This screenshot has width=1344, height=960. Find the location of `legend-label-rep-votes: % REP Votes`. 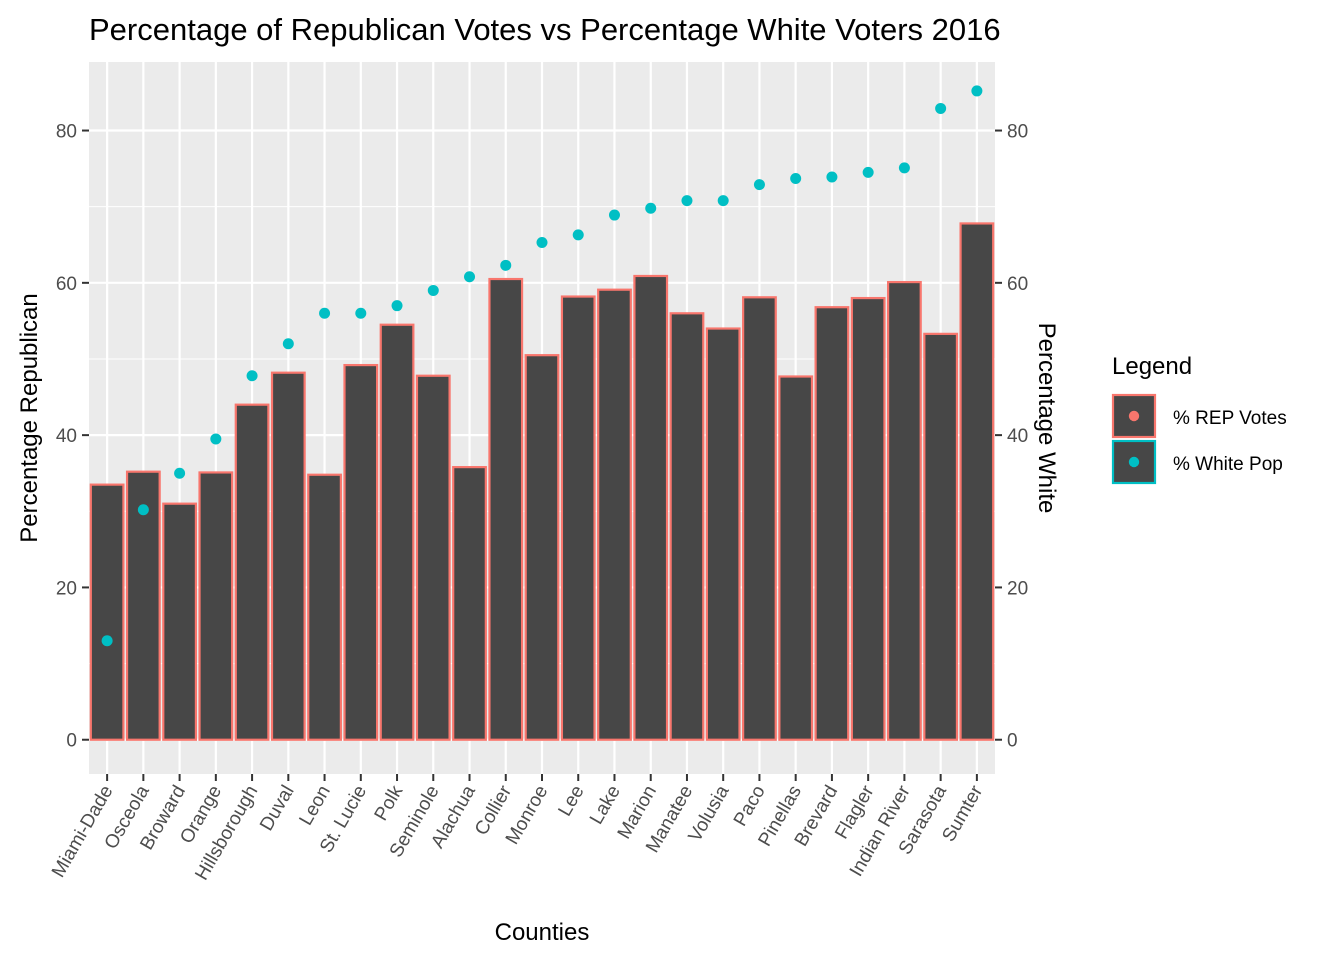

legend-label-rep-votes: % REP Votes is located at coordinates (1230, 418).